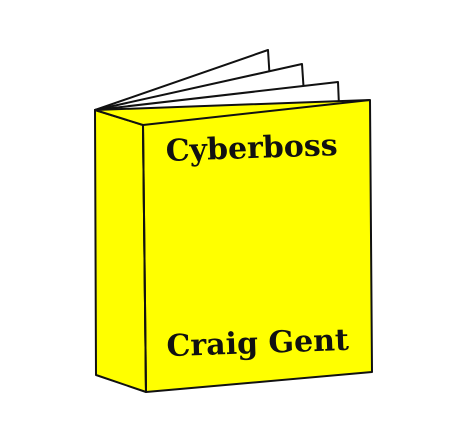 The image size is (464, 444). I want to click on book-title: Cyberboss, so click(251, 148).